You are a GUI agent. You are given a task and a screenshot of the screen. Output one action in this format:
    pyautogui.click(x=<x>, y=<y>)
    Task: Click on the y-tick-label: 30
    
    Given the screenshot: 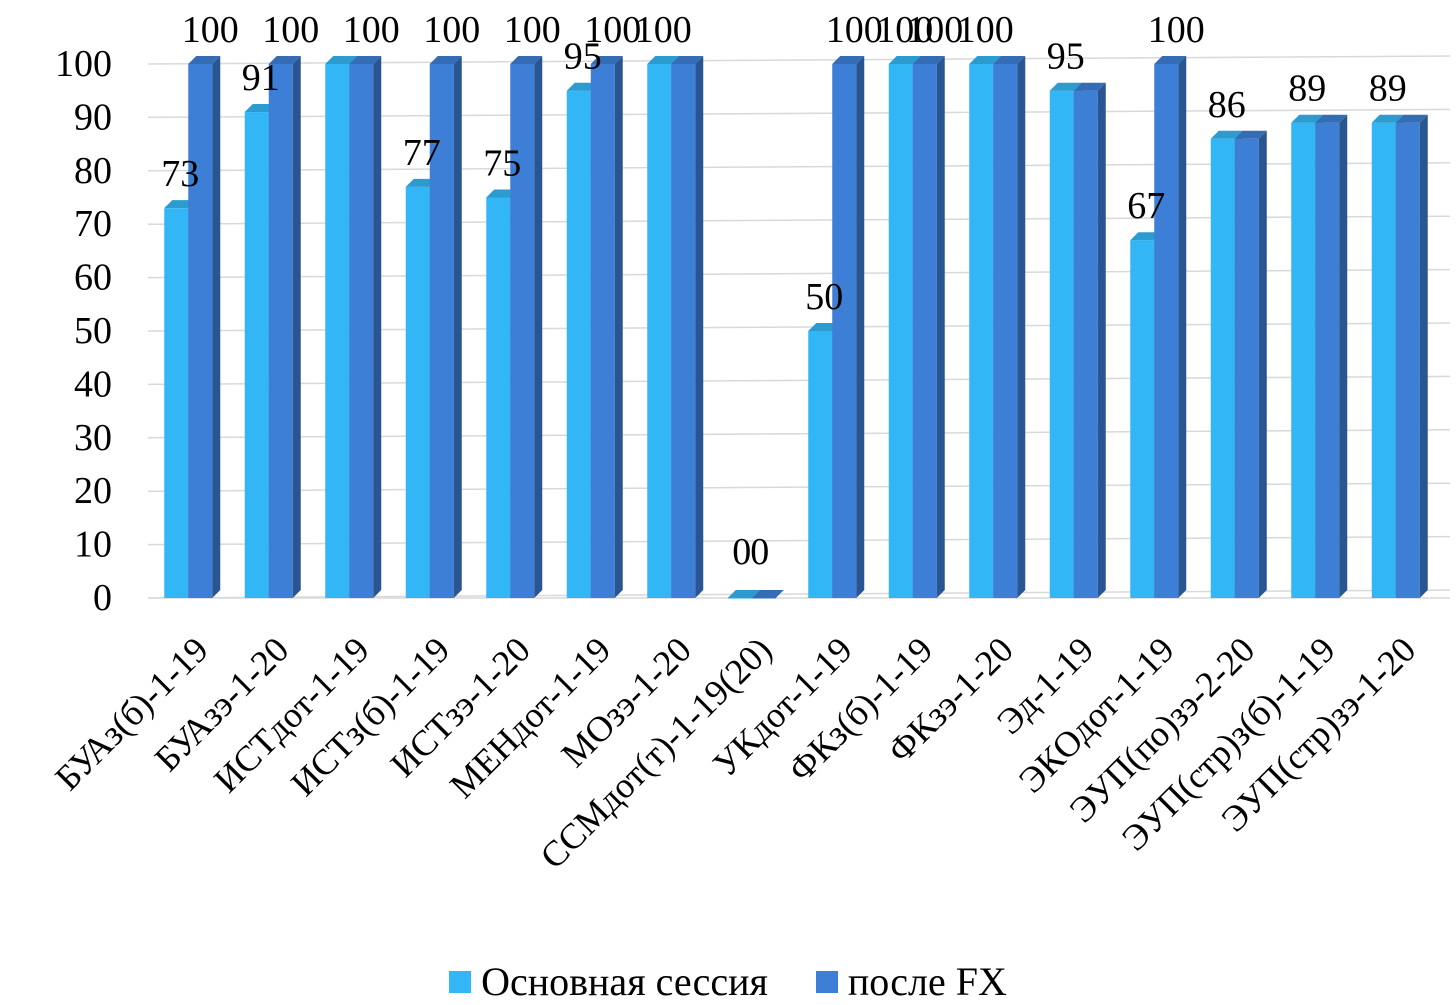 What is the action you would take?
    pyautogui.click(x=93, y=438)
    